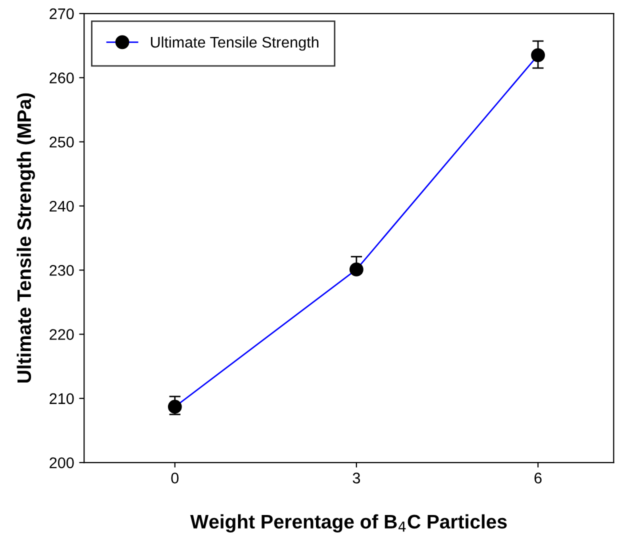 The height and width of the screenshot is (541, 623). What do you see at coordinates (62, 78) in the screenshot?
I see `y-tick-label: 260` at bounding box center [62, 78].